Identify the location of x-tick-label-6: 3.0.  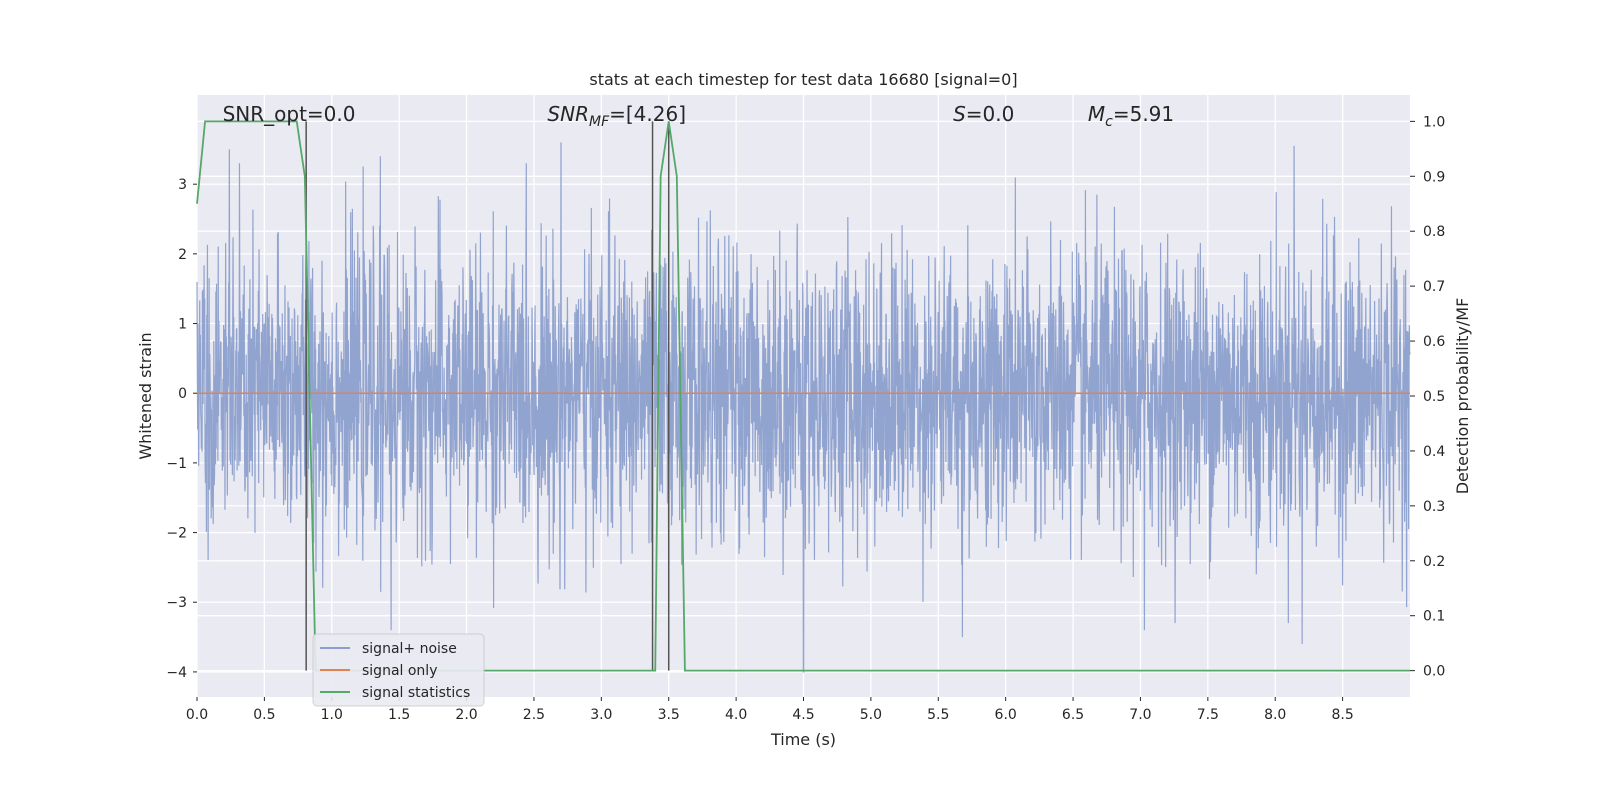
(601, 715).